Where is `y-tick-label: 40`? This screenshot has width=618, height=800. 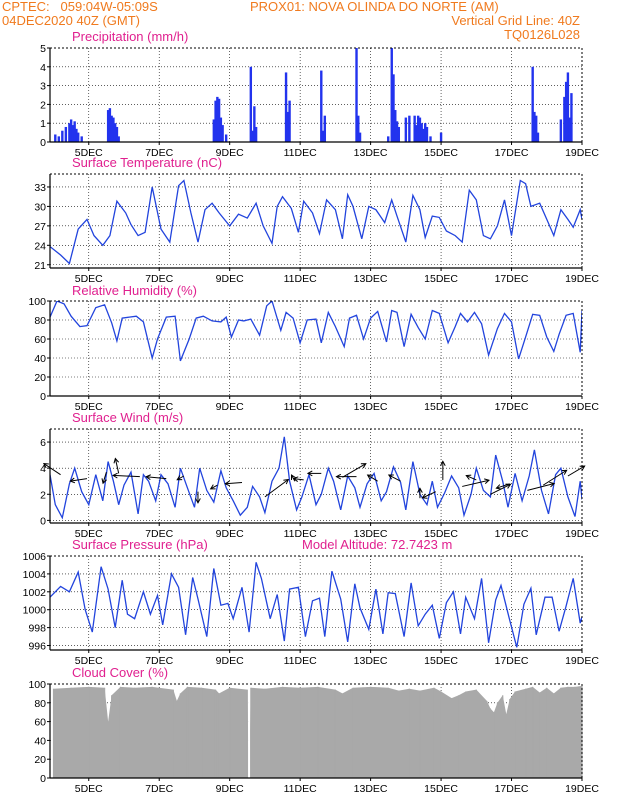
y-tick-label: 40 is located at coordinates (40, 359).